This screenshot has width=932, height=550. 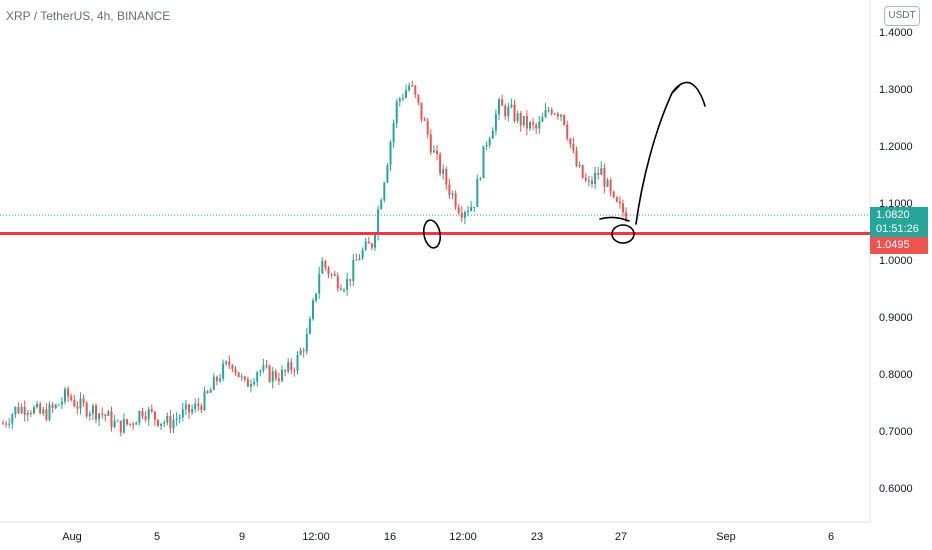 I want to click on y-tick-label: 1.2000, so click(x=896, y=147).